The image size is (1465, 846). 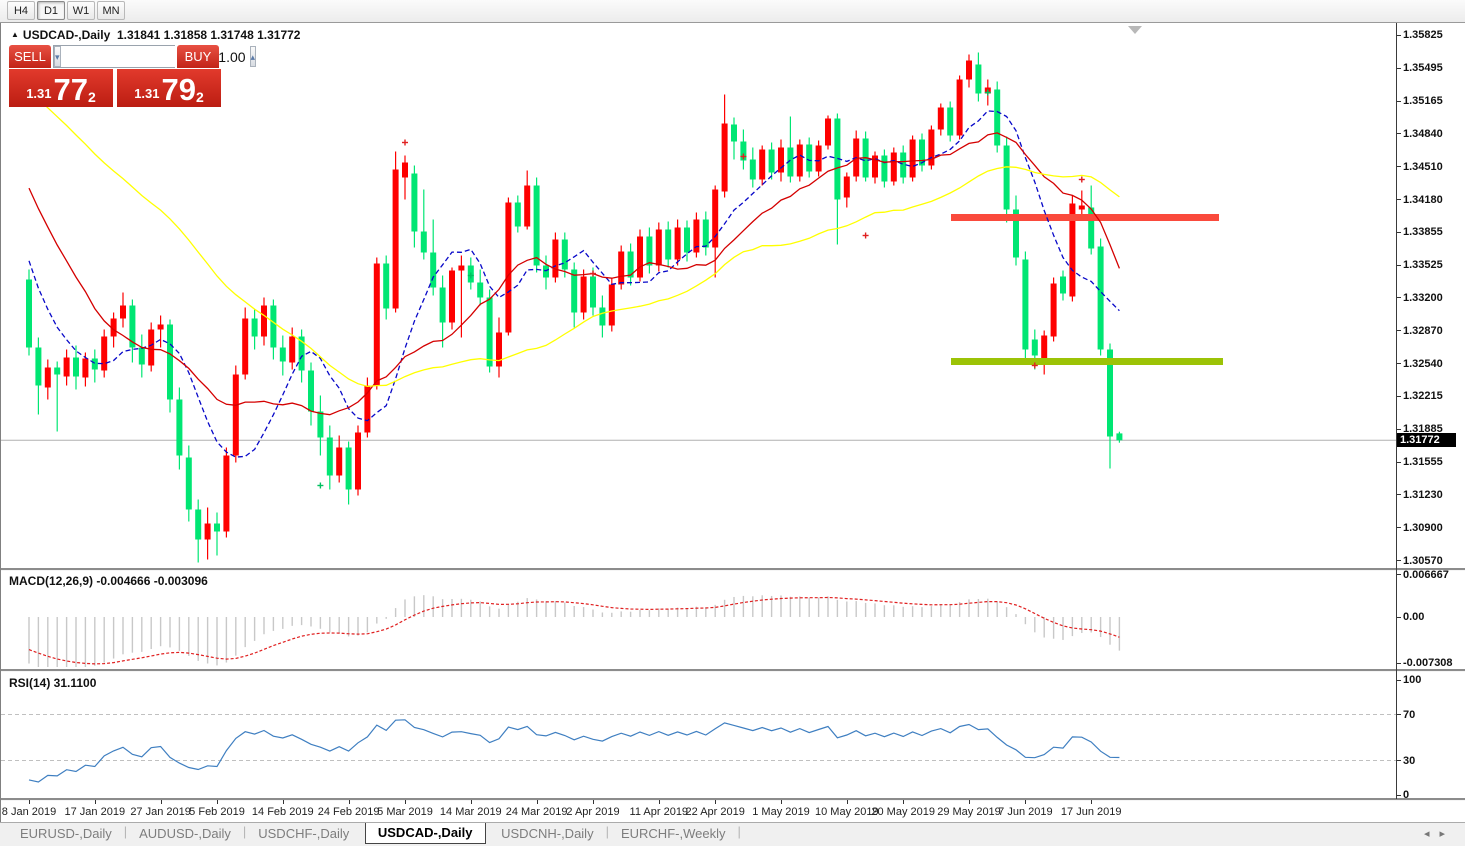 What do you see at coordinates (1423, 265) in the screenshot?
I see `price-axis-label: 1.33525` at bounding box center [1423, 265].